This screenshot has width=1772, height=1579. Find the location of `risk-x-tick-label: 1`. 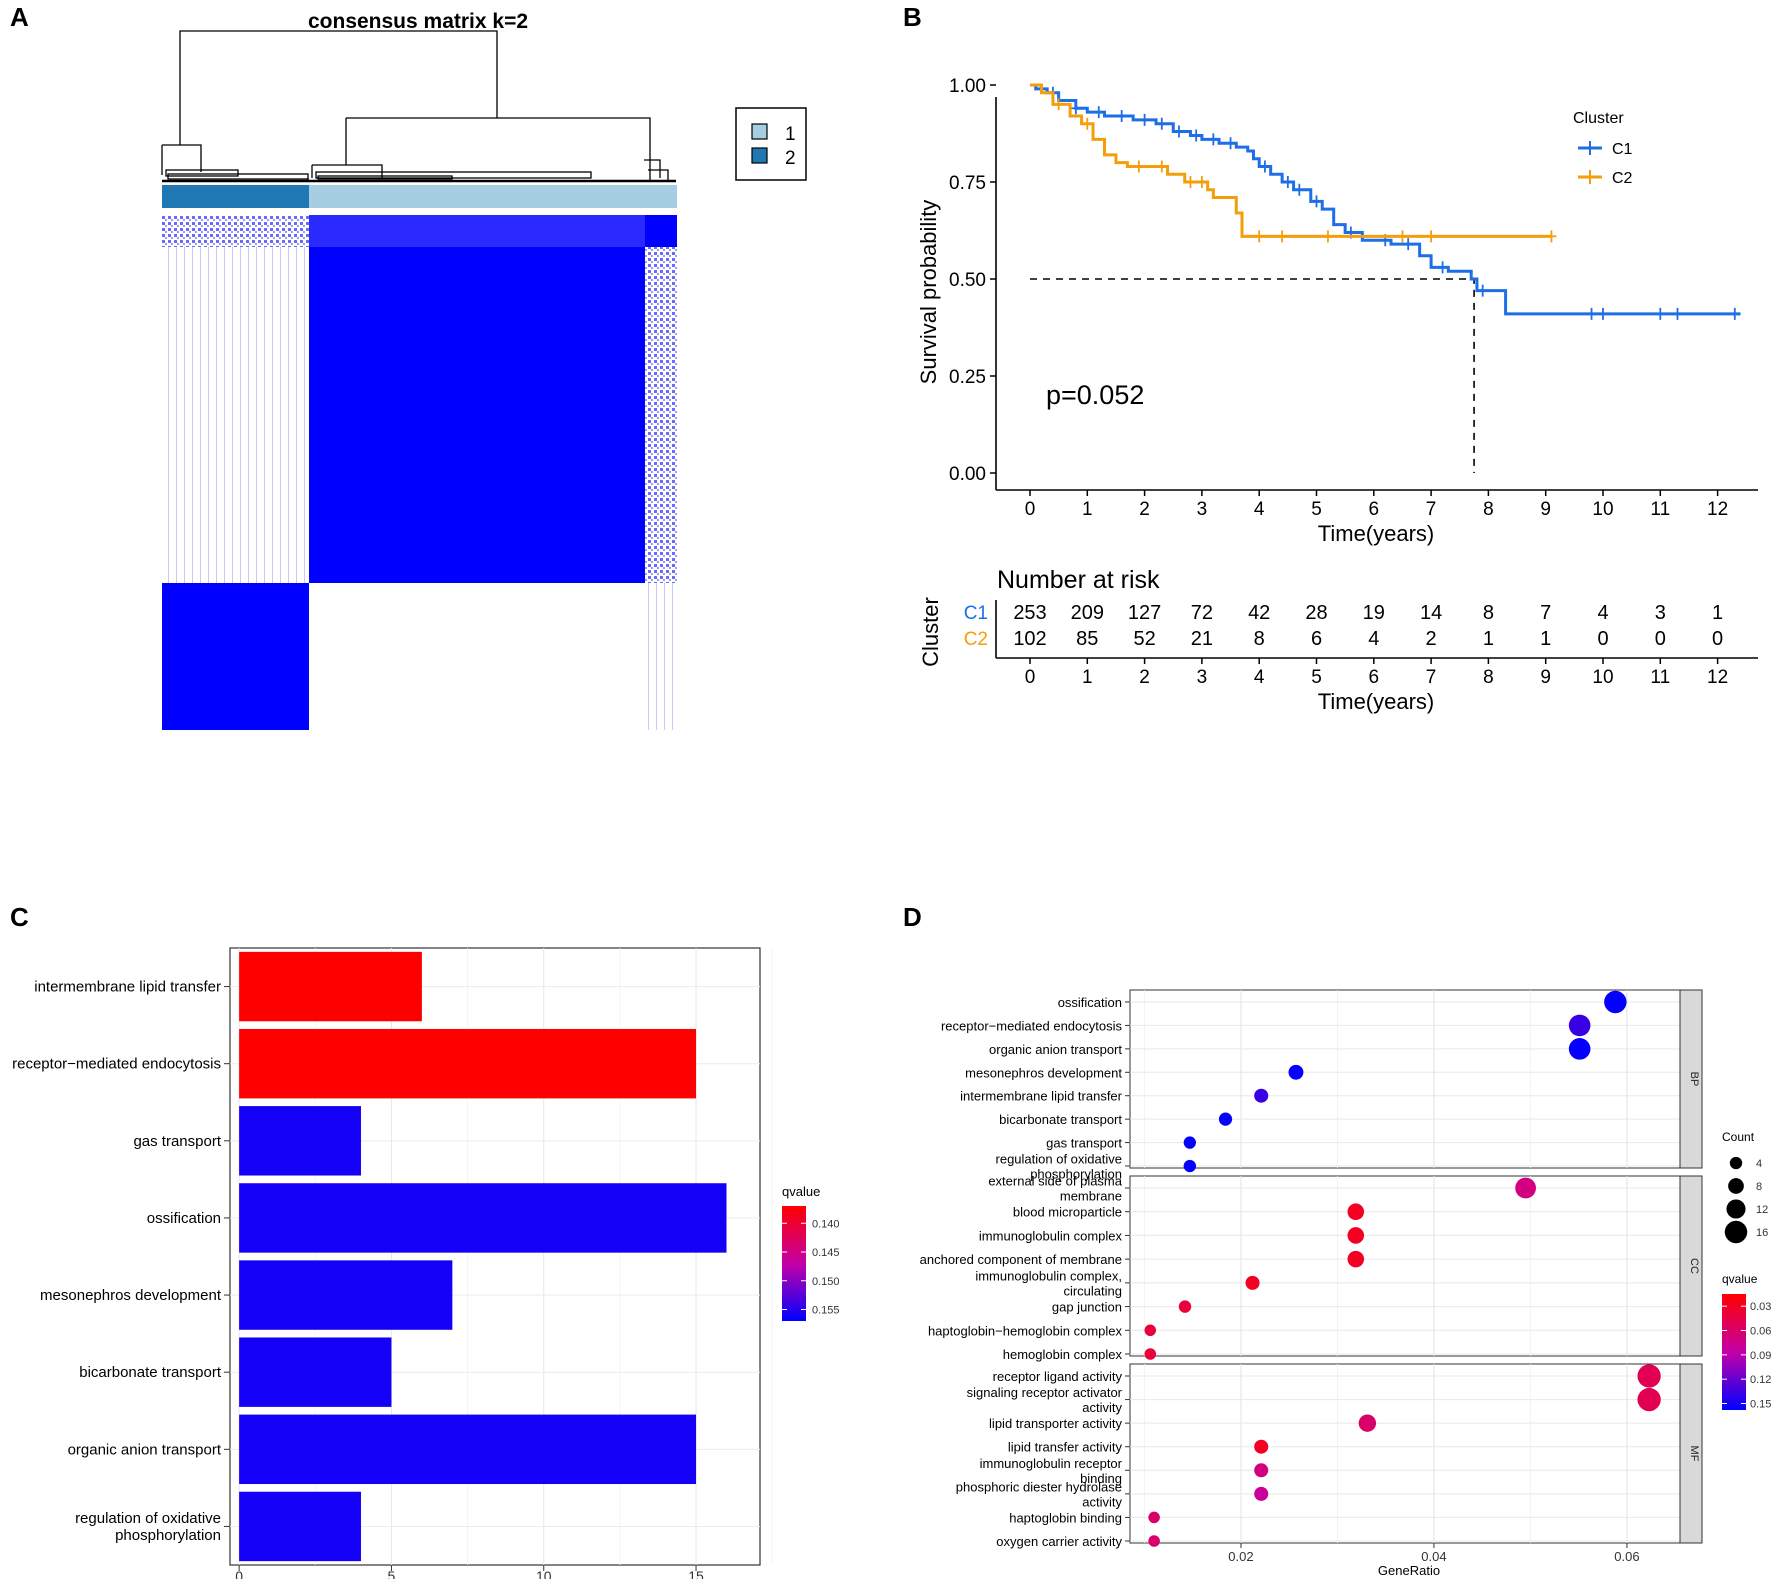

risk-x-tick-label: 1 is located at coordinates (1087, 677).